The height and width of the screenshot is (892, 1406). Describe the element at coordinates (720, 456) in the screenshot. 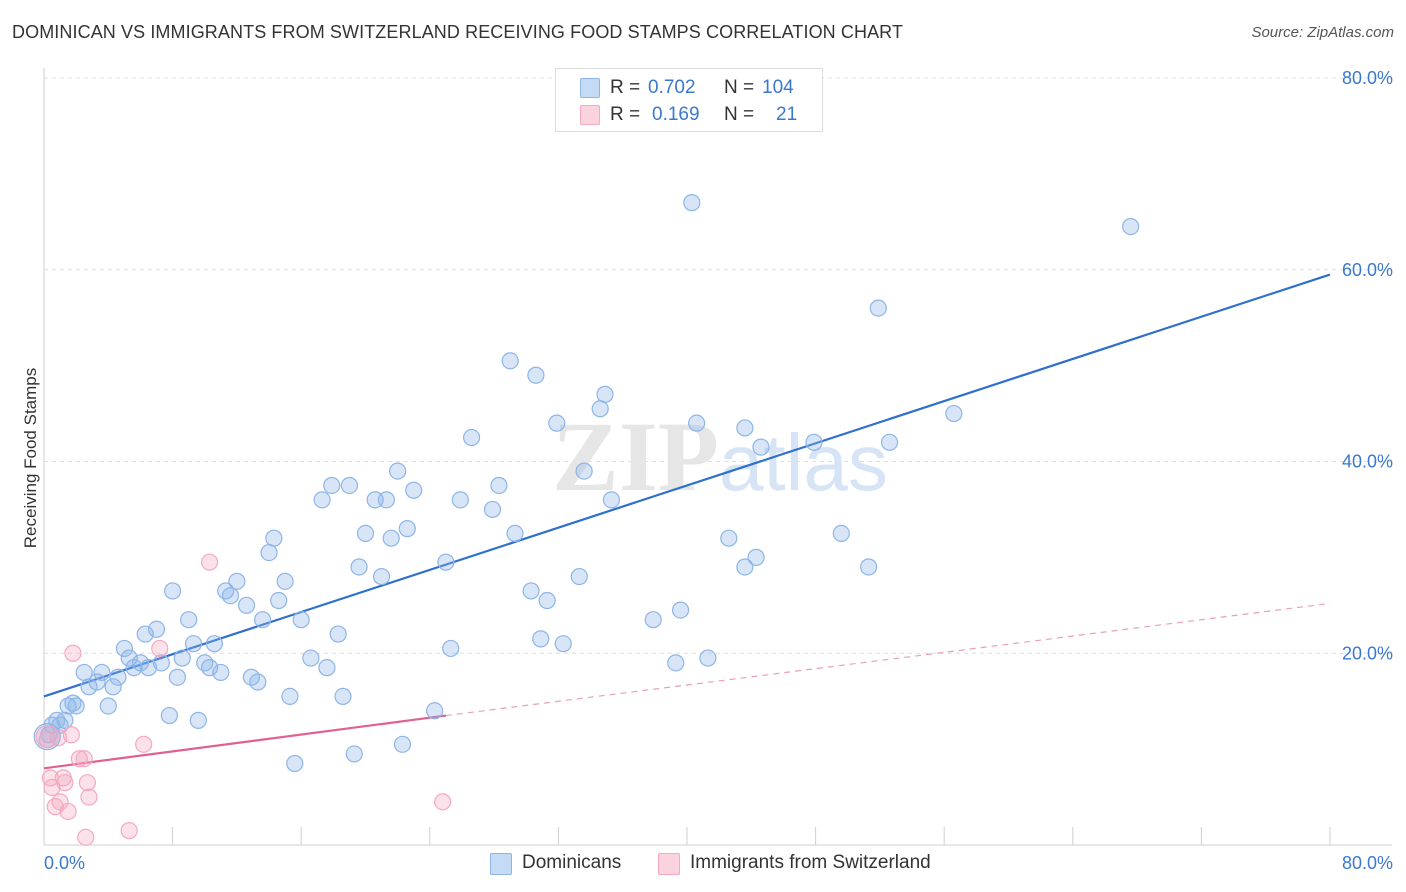

I see `watermark: ZIPatlas` at that location.